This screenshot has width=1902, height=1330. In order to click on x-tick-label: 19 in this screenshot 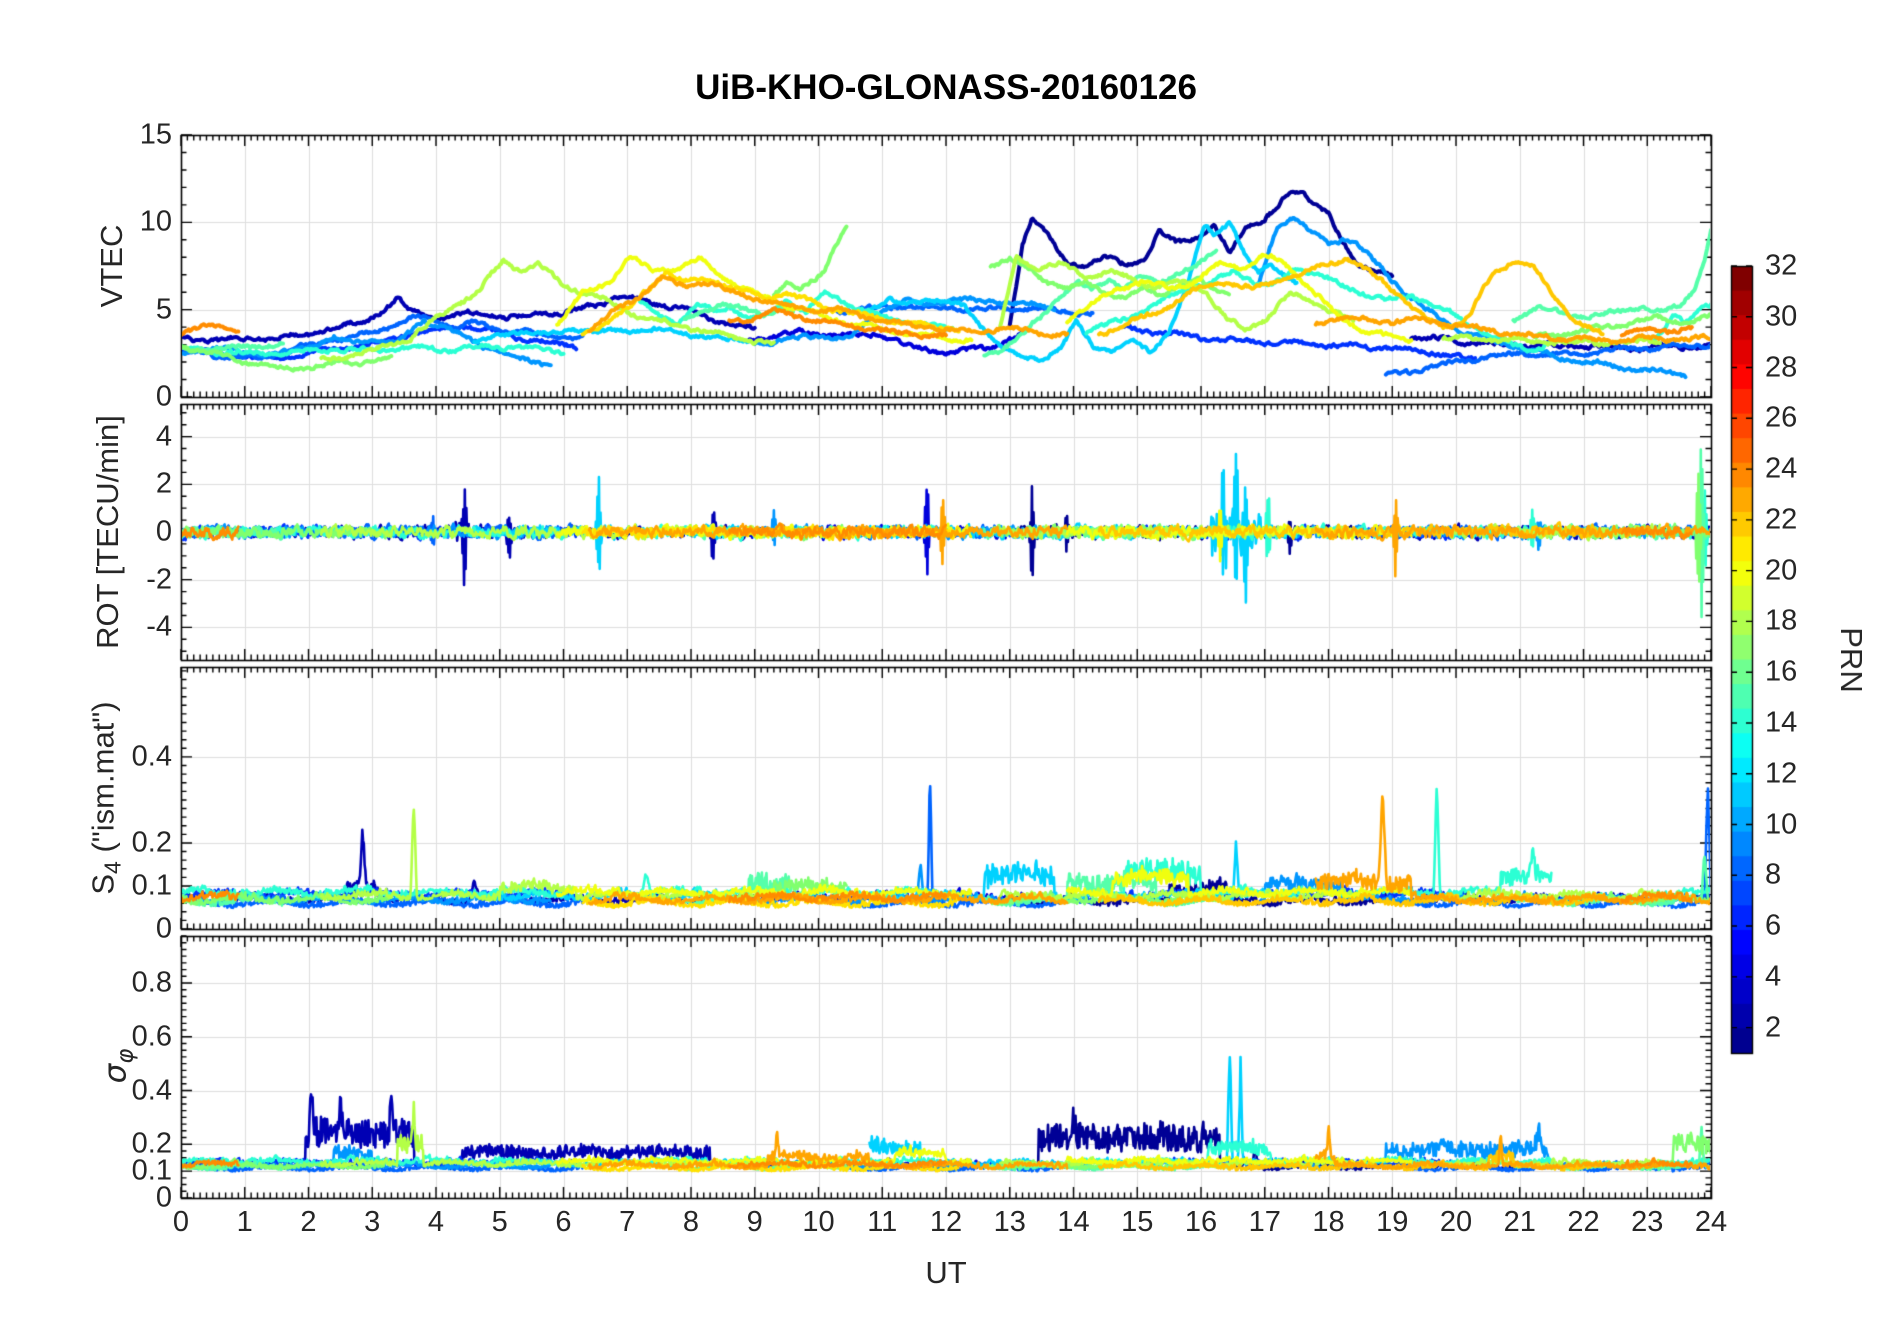, I will do `click(1392, 1222)`.